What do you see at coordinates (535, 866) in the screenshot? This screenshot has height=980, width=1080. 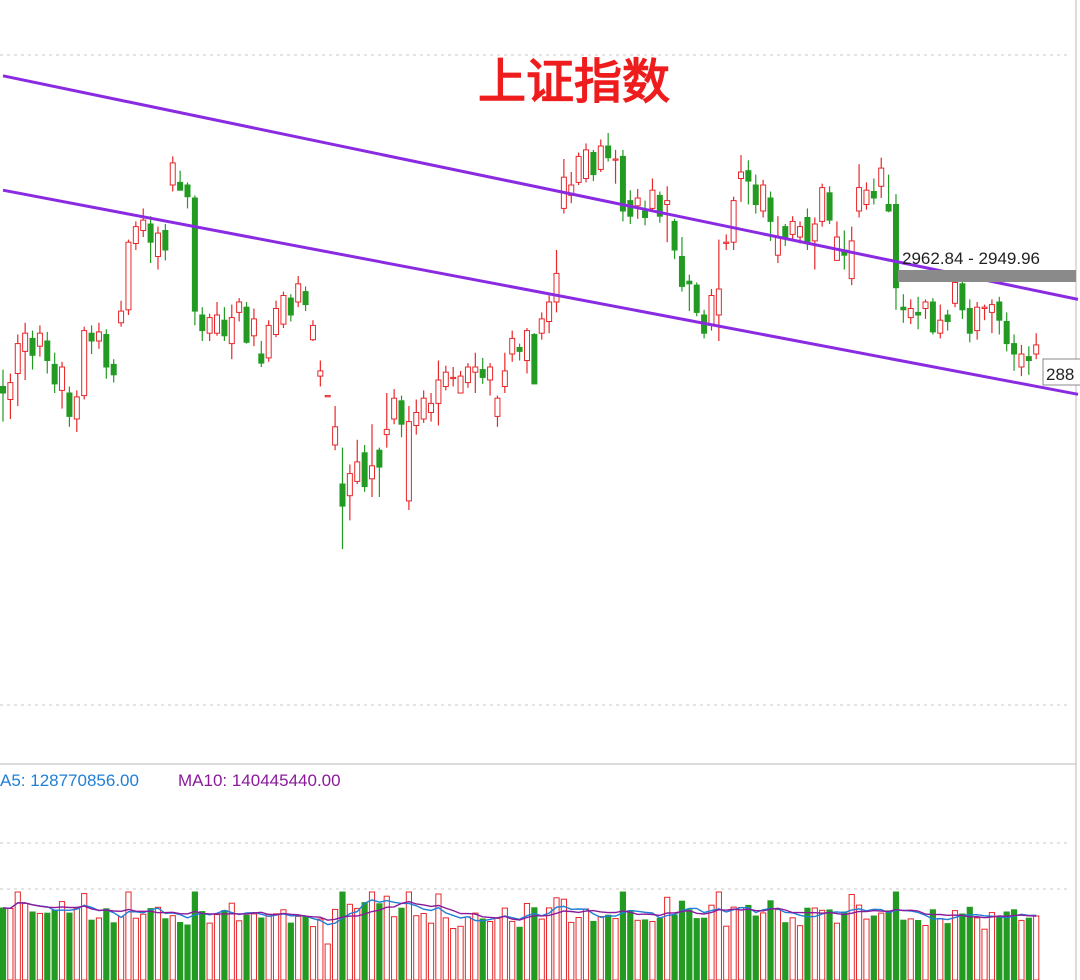 I see `volume-grid` at bounding box center [535, 866].